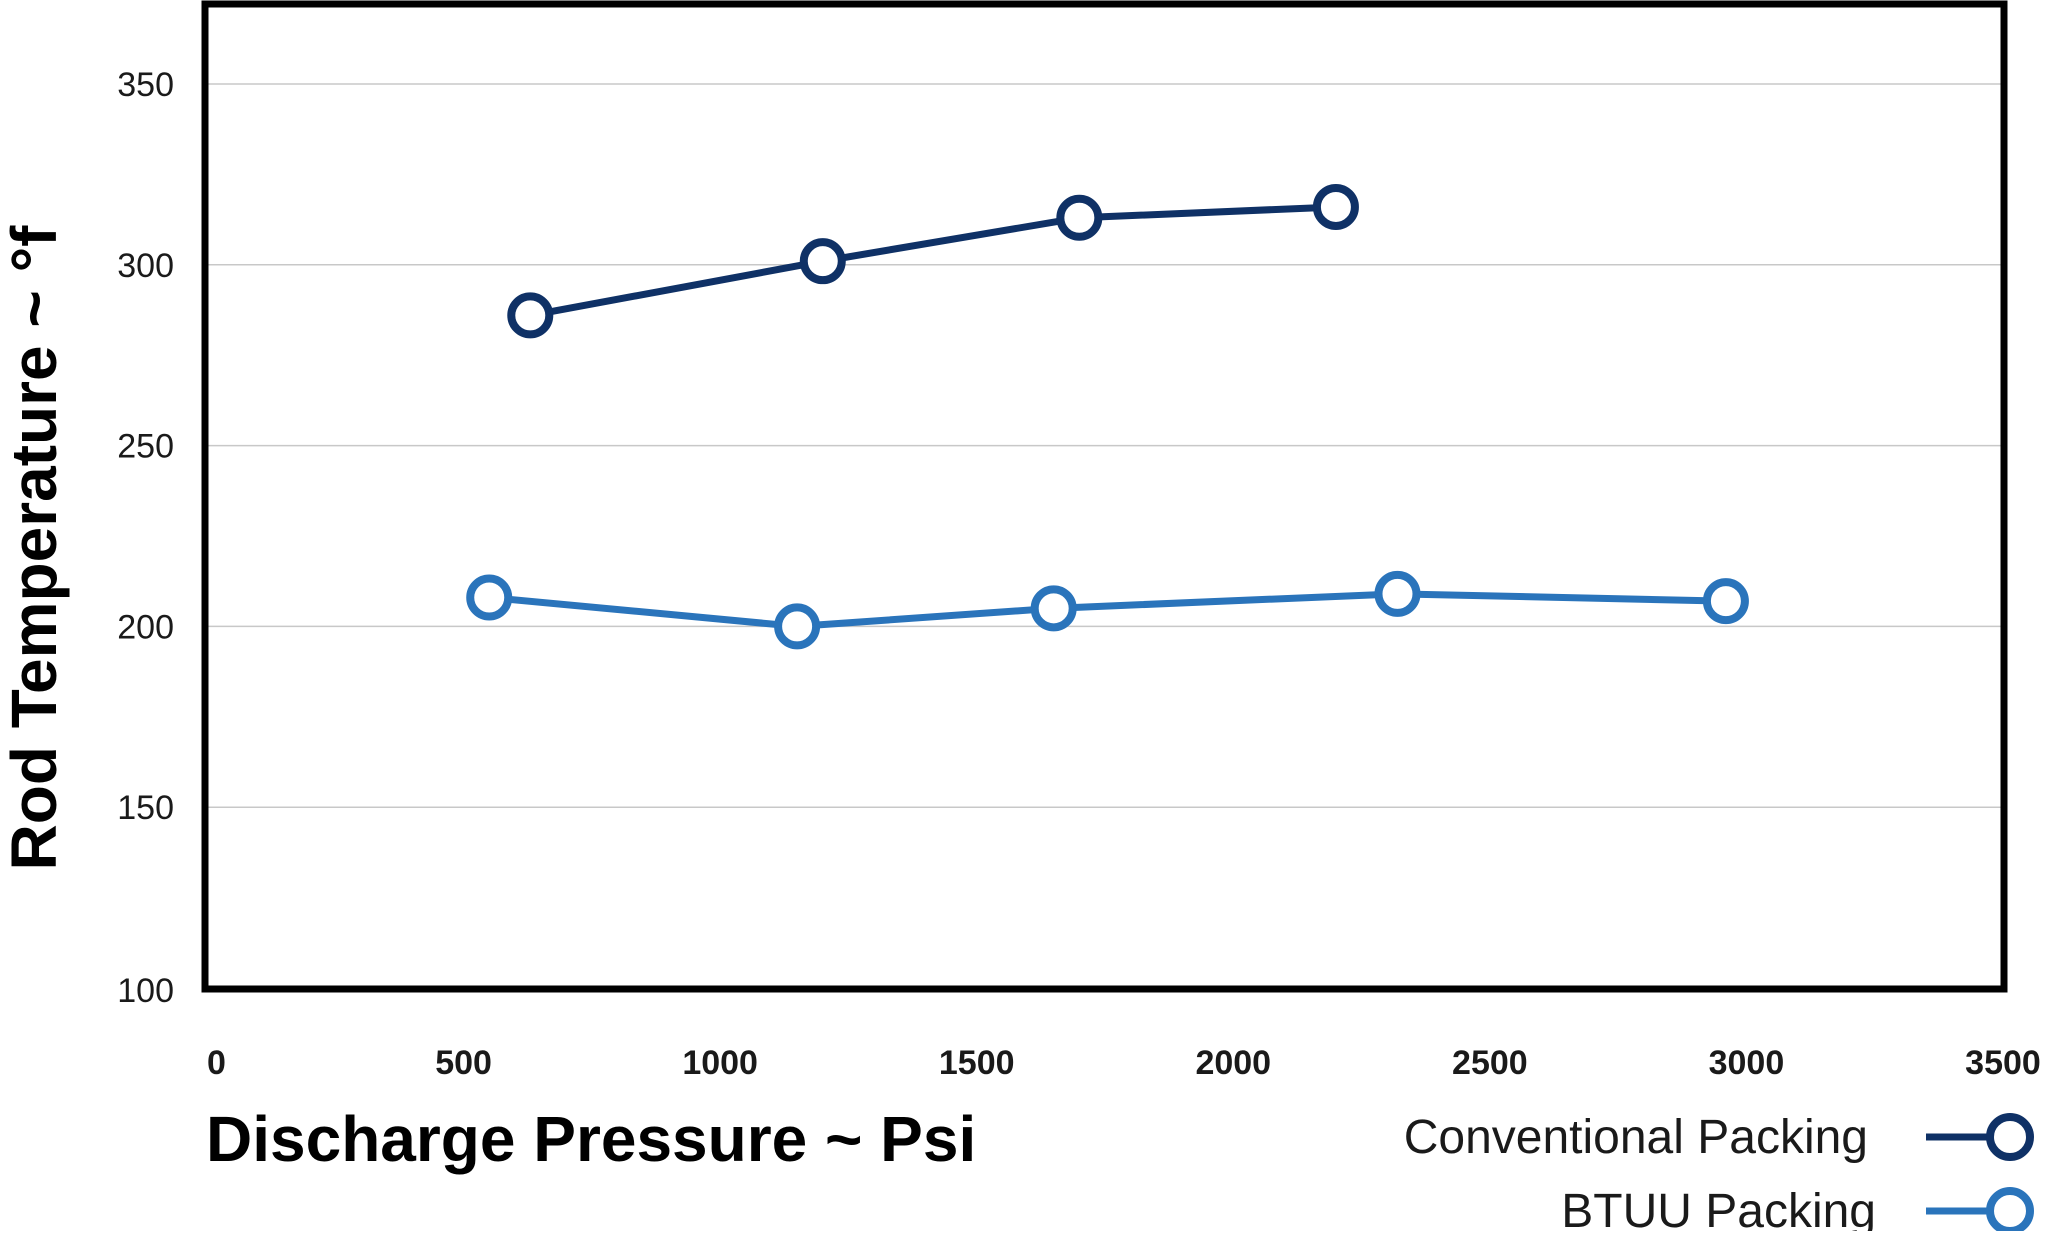  Describe the element at coordinates (977, 1063) in the screenshot. I see `x-tick-label-1500: 1500` at that location.